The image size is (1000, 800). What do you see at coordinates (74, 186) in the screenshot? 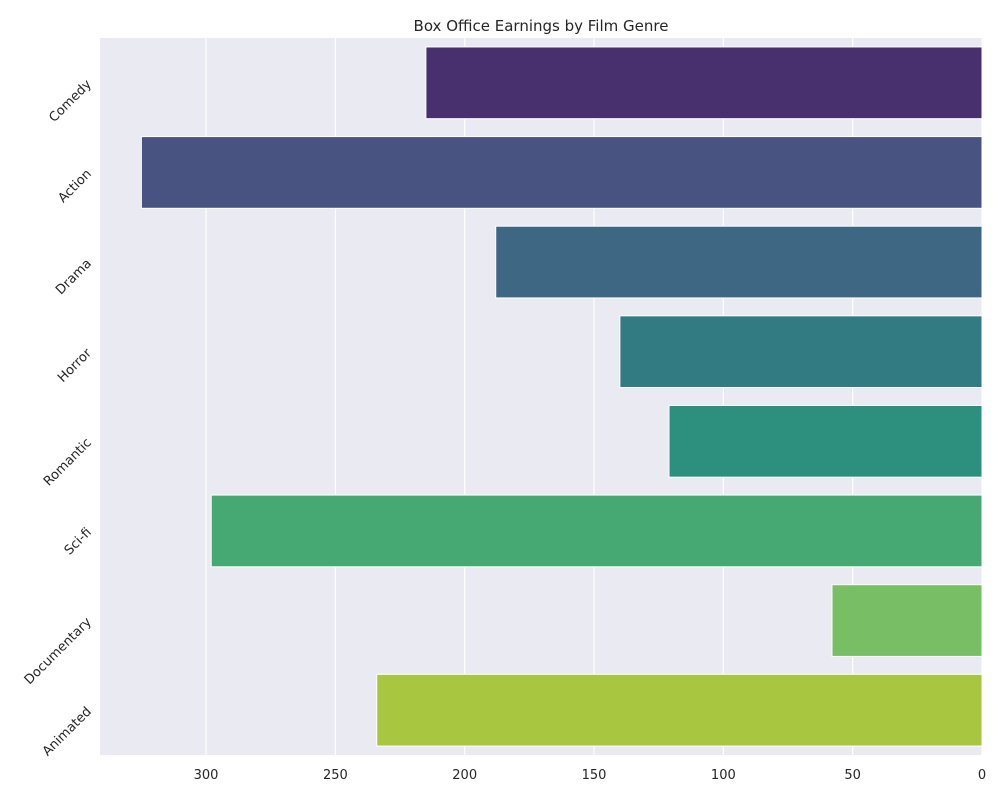
I see `category-label: Action` at bounding box center [74, 186].